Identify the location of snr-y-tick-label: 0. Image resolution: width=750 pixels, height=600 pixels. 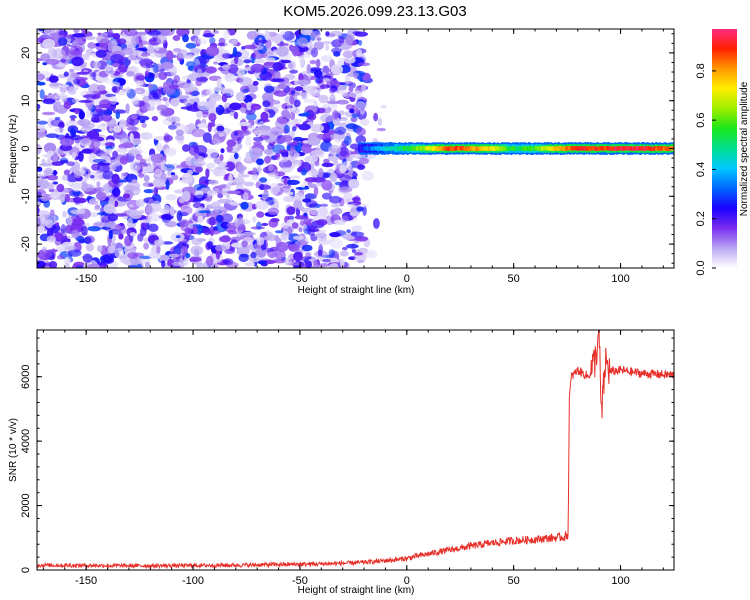
(26, 570).